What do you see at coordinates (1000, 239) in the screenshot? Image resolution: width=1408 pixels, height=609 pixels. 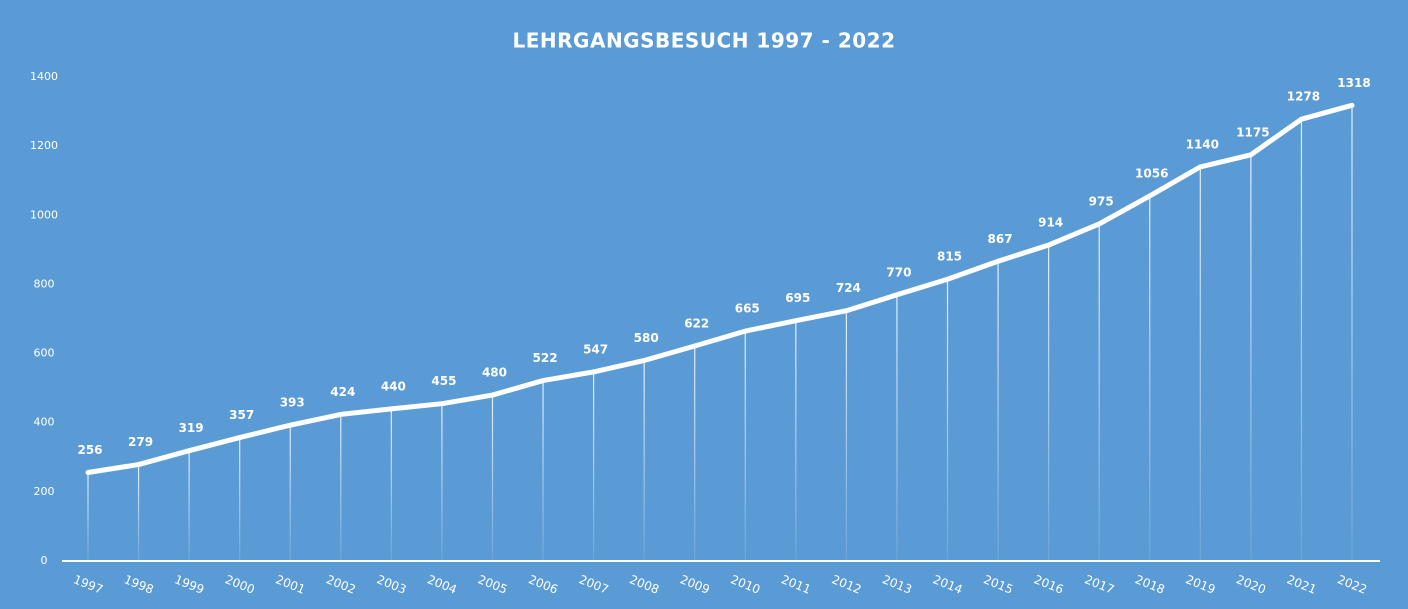 I see `data-label: 867` at bounding box center [1000, 239].